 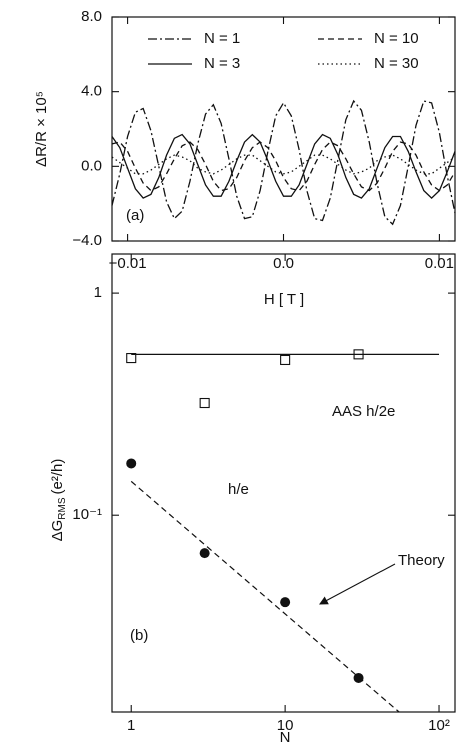 What do you see at coordinates (283, 263) in the screenshot?
I see `x-tick-label: 0.0` at bounding box center [283, 263].